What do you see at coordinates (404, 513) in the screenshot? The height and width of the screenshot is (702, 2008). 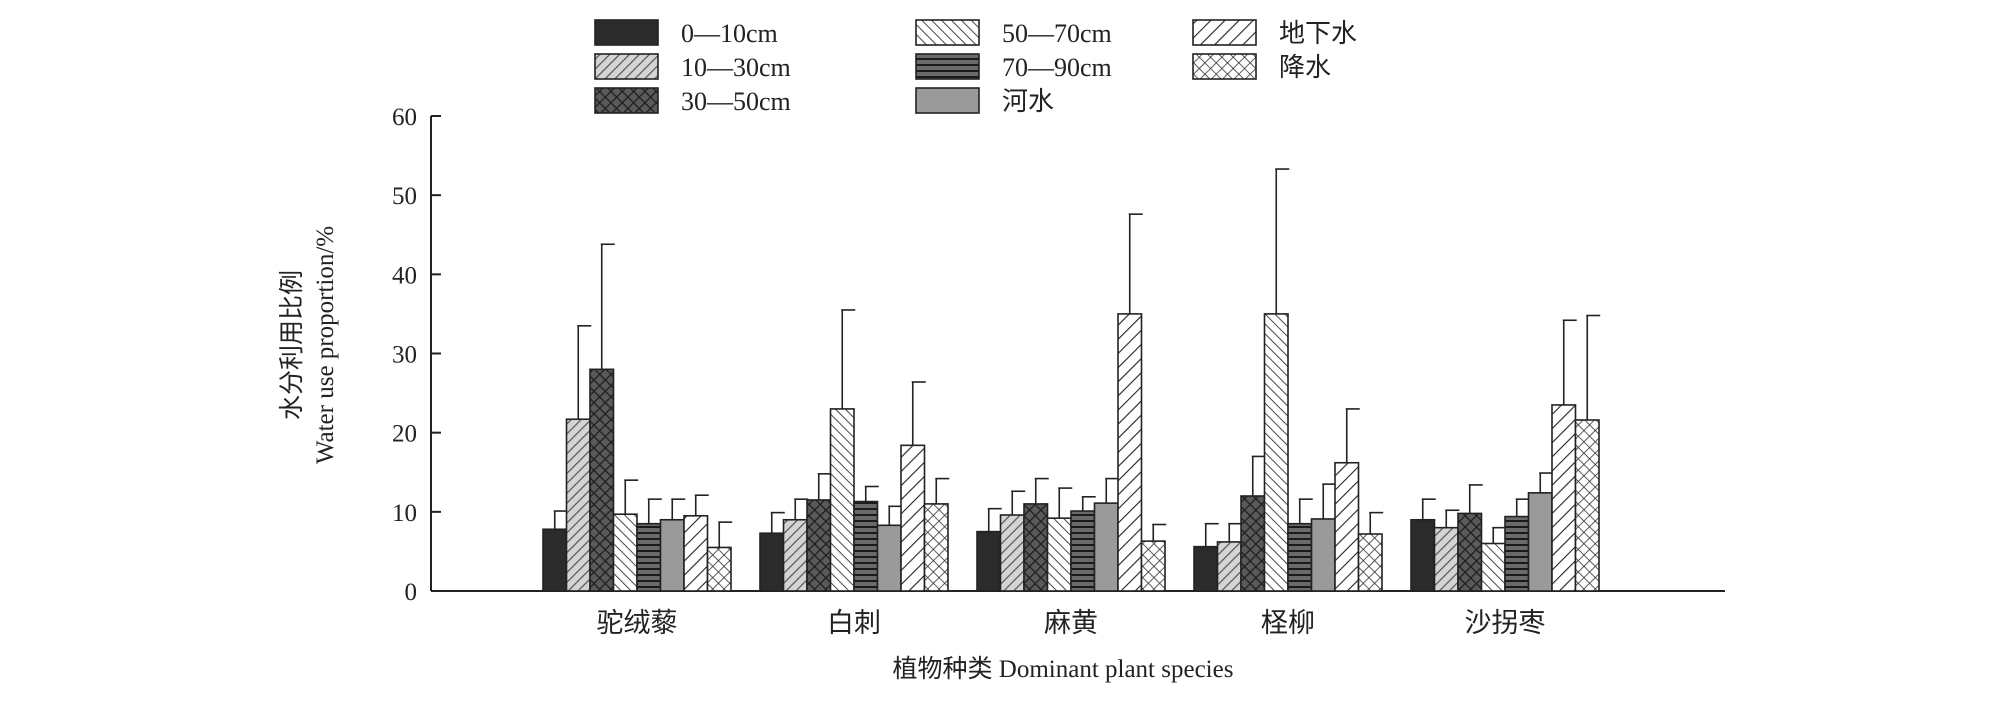 I see `y-tick-label: 10` at bounding box center [404, 513].